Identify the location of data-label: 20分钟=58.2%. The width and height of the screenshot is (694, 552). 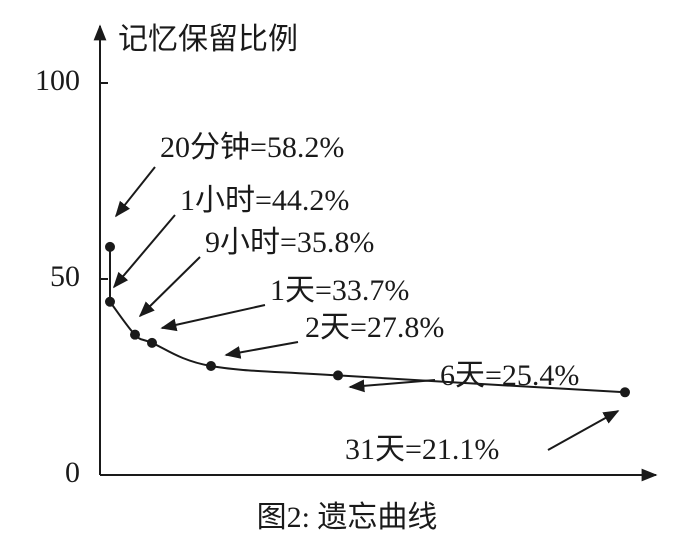
(252, 147).